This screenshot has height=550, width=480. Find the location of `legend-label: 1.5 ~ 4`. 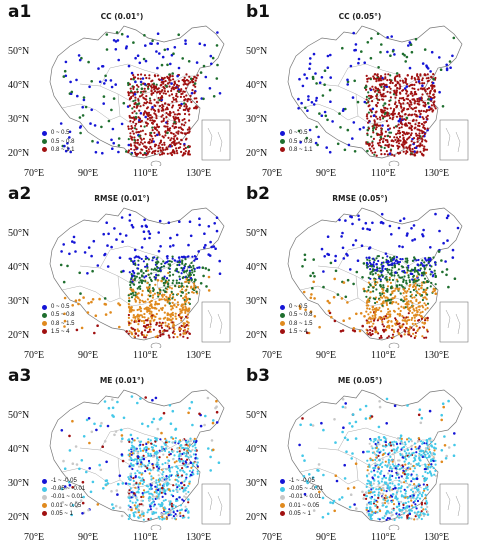

legend-label: 1.5 ~ 4 is located at coordinates (60, 331).